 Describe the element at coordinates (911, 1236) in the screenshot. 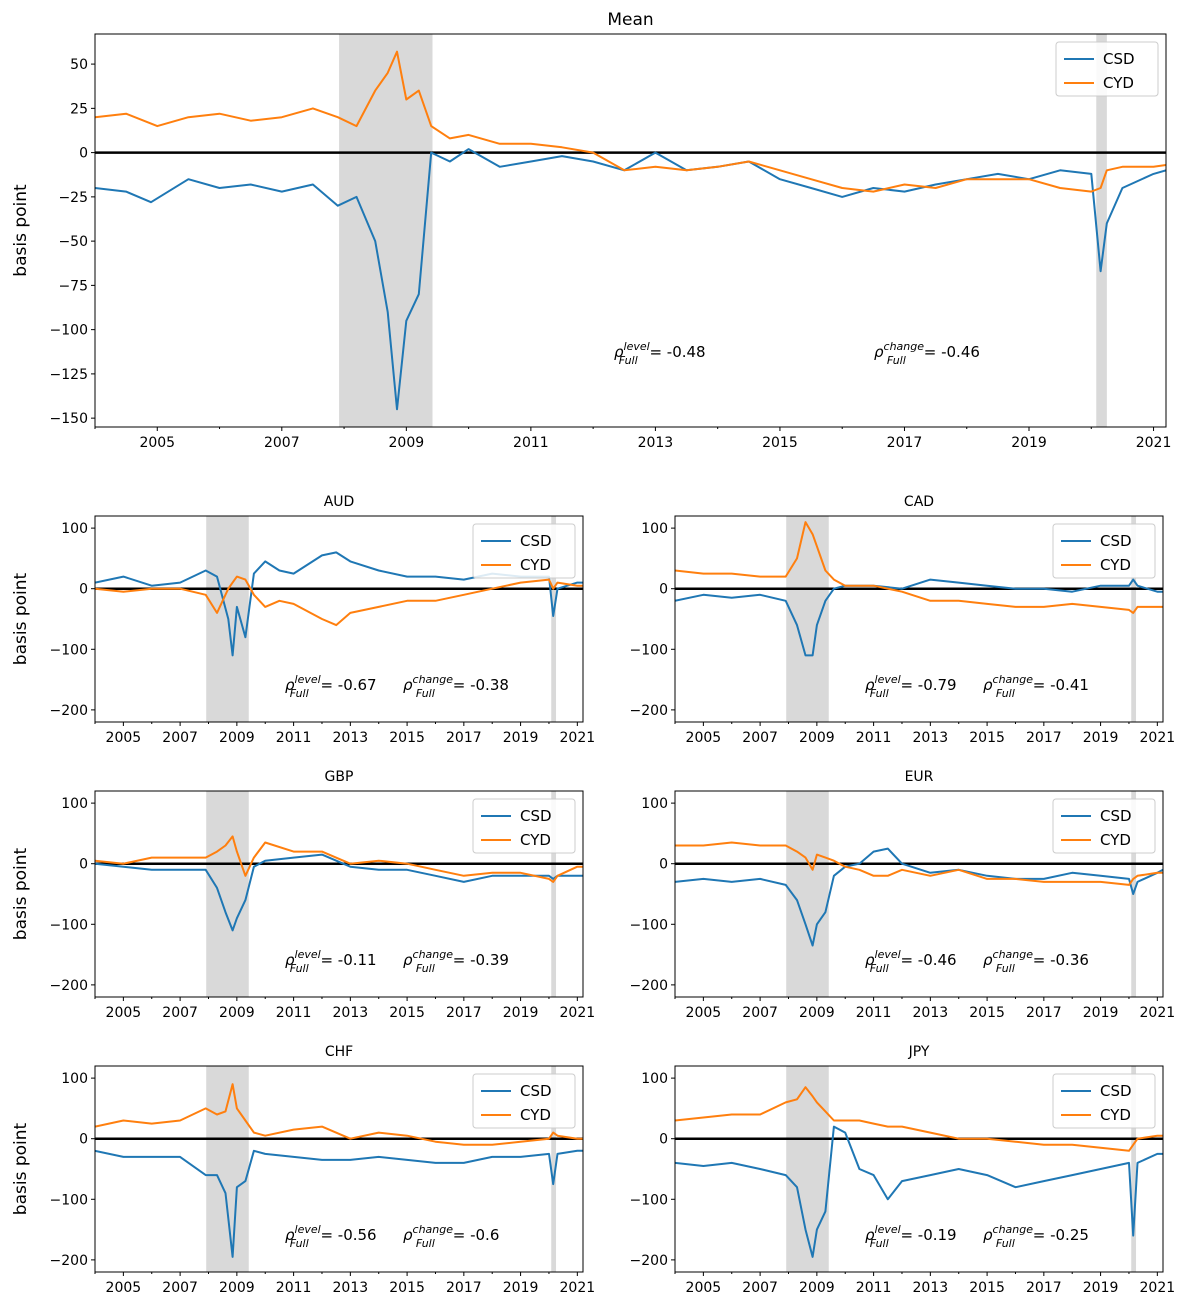

I see `rho-level-annotation: ρlevel Full = -0.19` at that location.